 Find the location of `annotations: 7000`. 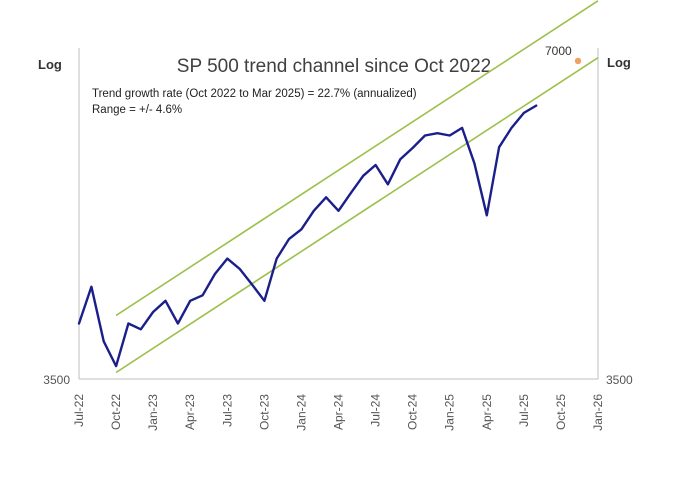

annotations: 7000 is located at coordinates (563, 54).